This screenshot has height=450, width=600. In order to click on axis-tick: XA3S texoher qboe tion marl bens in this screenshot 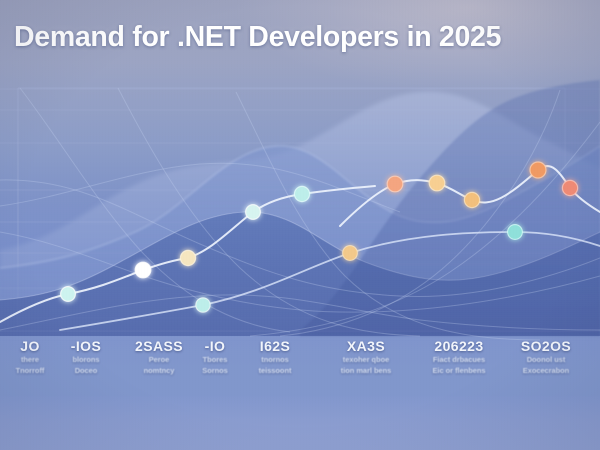, I will do `click(366, 356)`.